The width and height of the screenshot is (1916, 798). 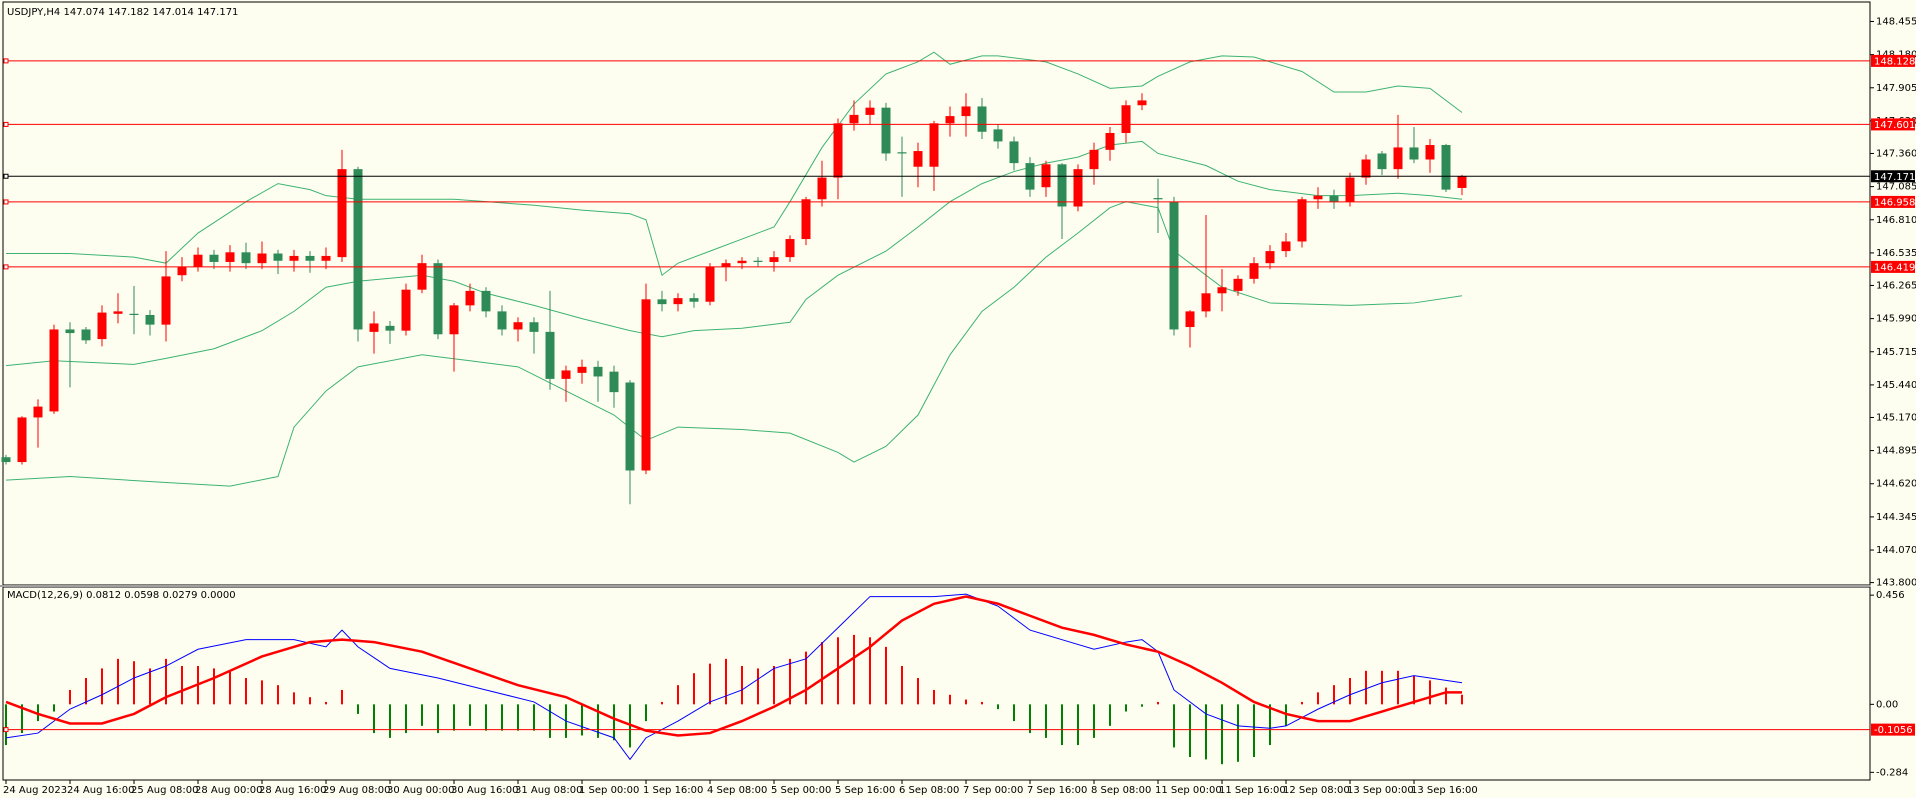 I want to click on y-tick-label: 144.620, so click(x=1896, y=484).